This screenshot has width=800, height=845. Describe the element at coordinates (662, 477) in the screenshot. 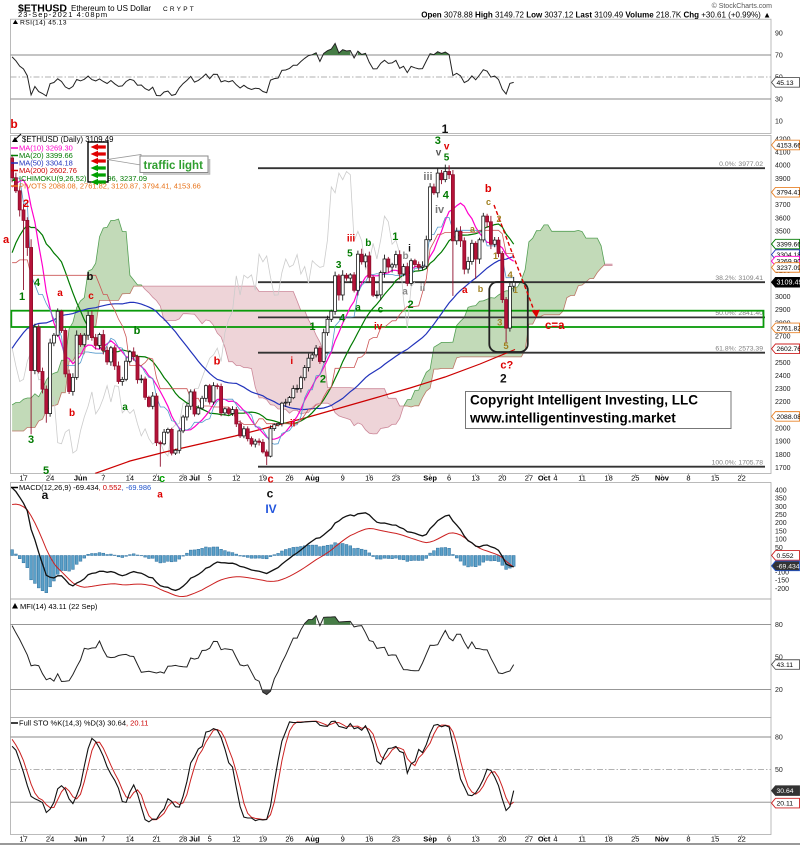

I see `svg-text: Nov` at that location.